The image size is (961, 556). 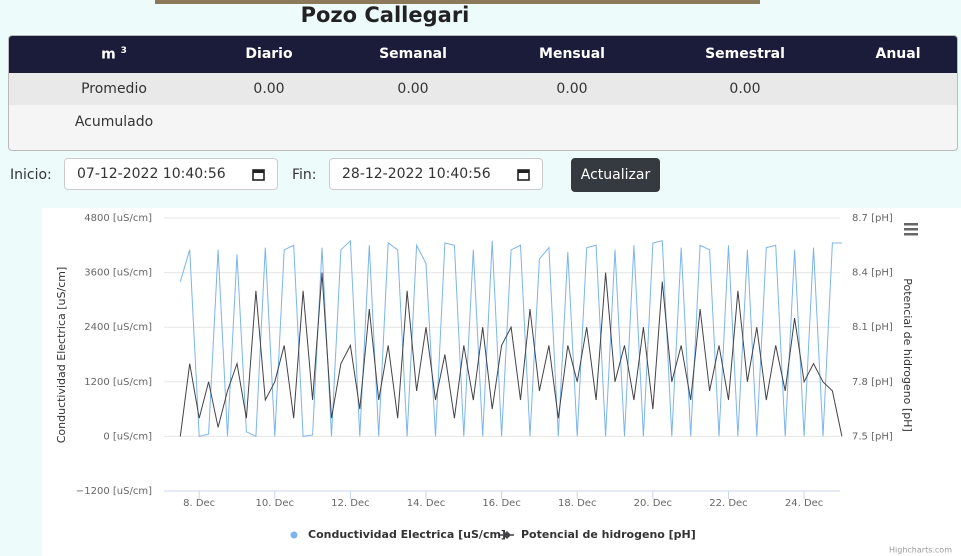 I want to click on x-tick-label: 16. Dec, so click(x=501, y=503).